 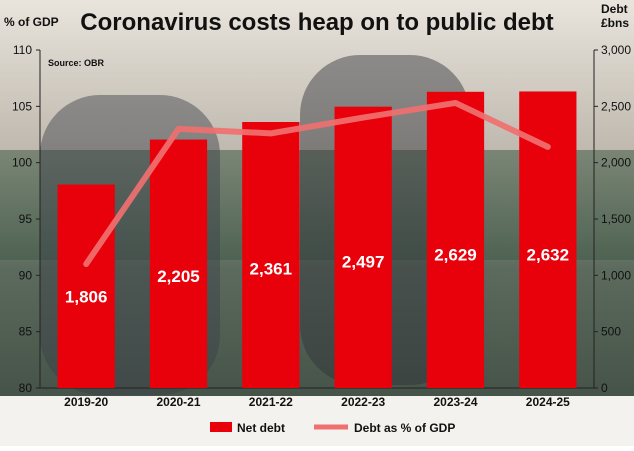 I want to click on x-tick-label: 2023-24, so click(x=455, y=402).